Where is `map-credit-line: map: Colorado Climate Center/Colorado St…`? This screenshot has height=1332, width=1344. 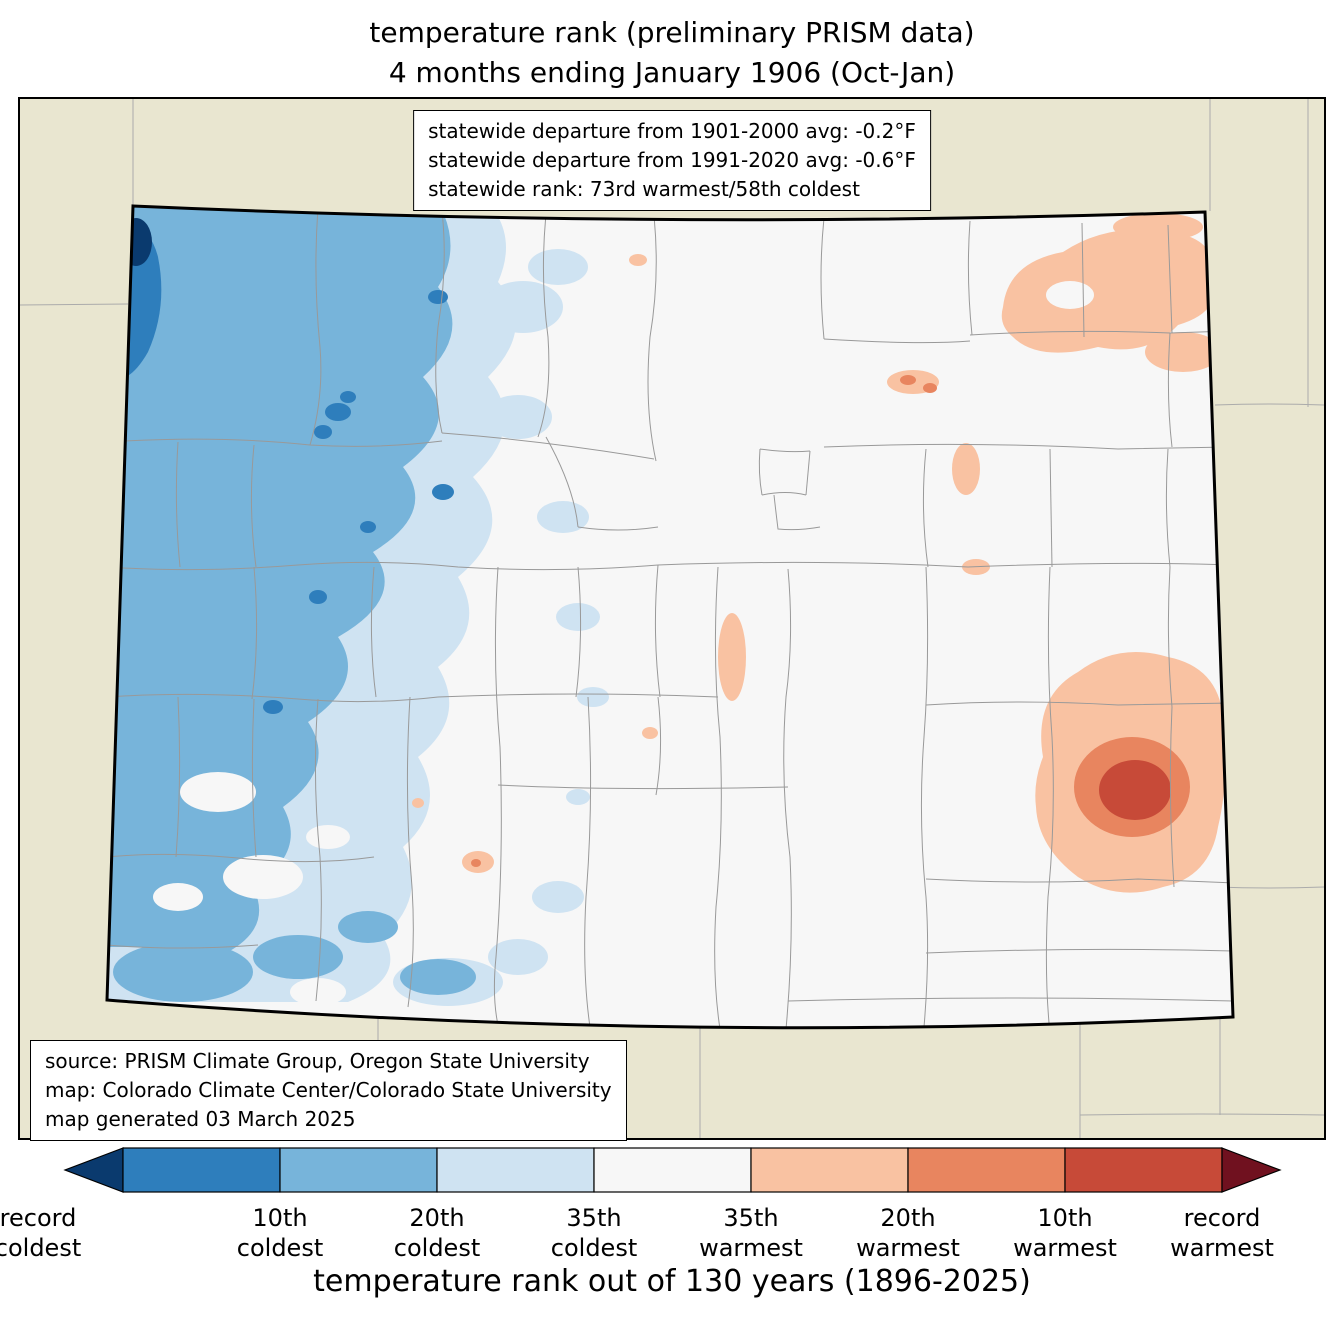 map-credit-line: map: Colorado Climate Center/Colorado St… is located at coordinates (328, 1090).